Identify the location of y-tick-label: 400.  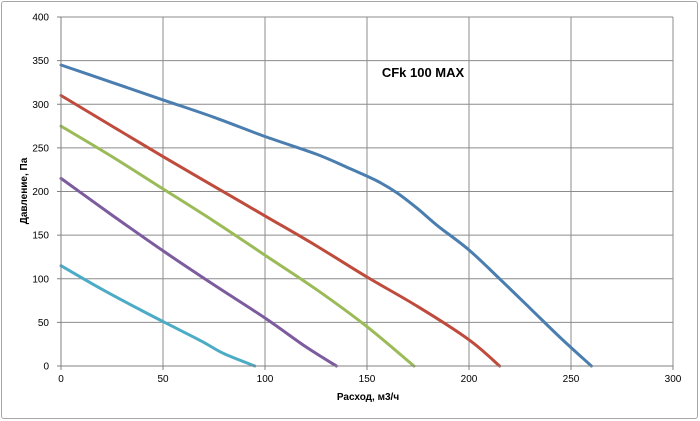
(40, 18).